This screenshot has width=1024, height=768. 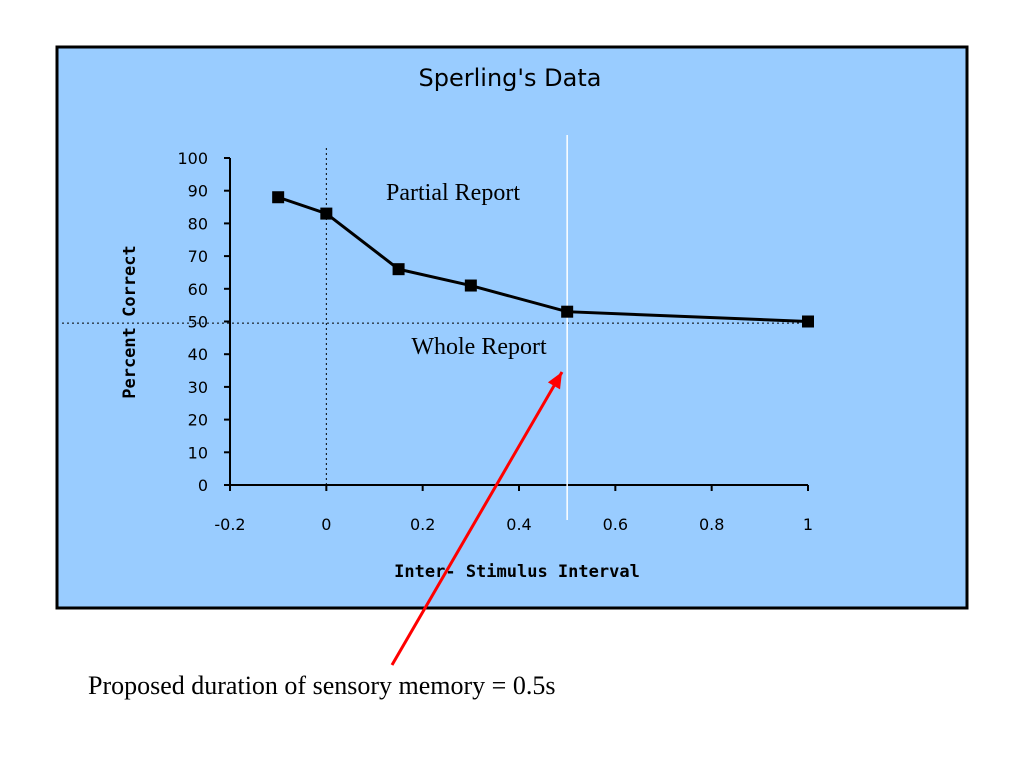 What do you see at coordinates (198, 256) in the screenshot?
I see `y-tick-label: 70` at bounding box center [198, 256].